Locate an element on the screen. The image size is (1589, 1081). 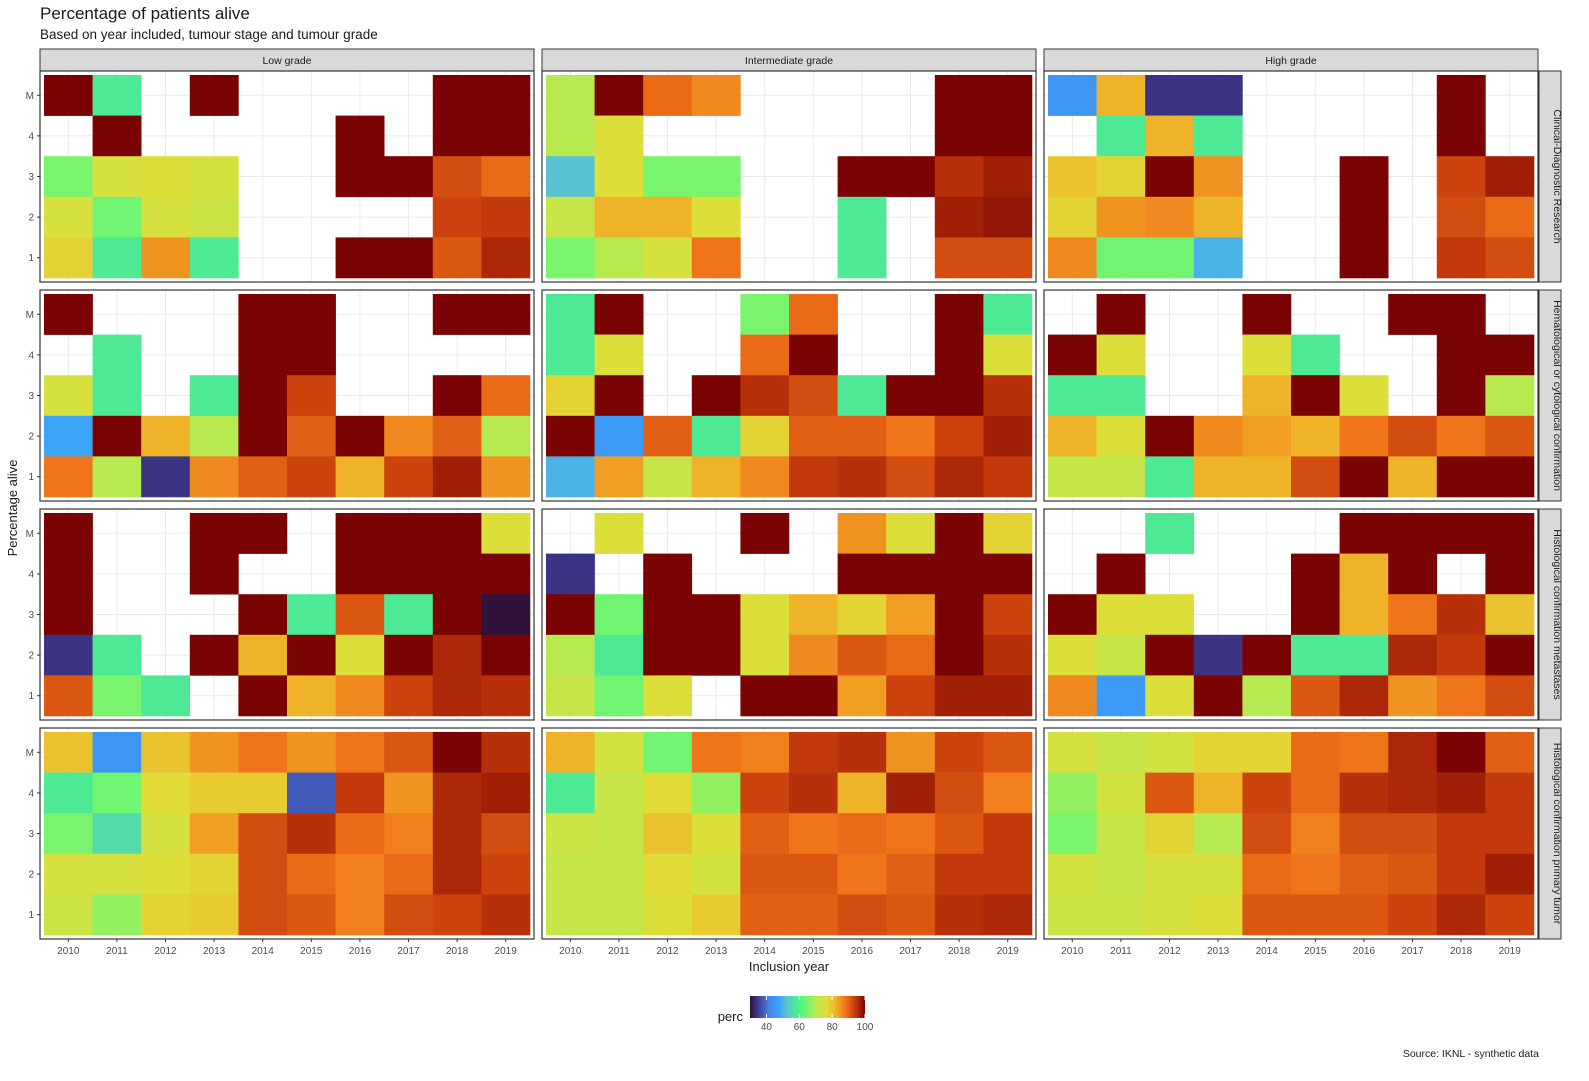
y-tick-label: 3 is located at coordinates (31, 396).